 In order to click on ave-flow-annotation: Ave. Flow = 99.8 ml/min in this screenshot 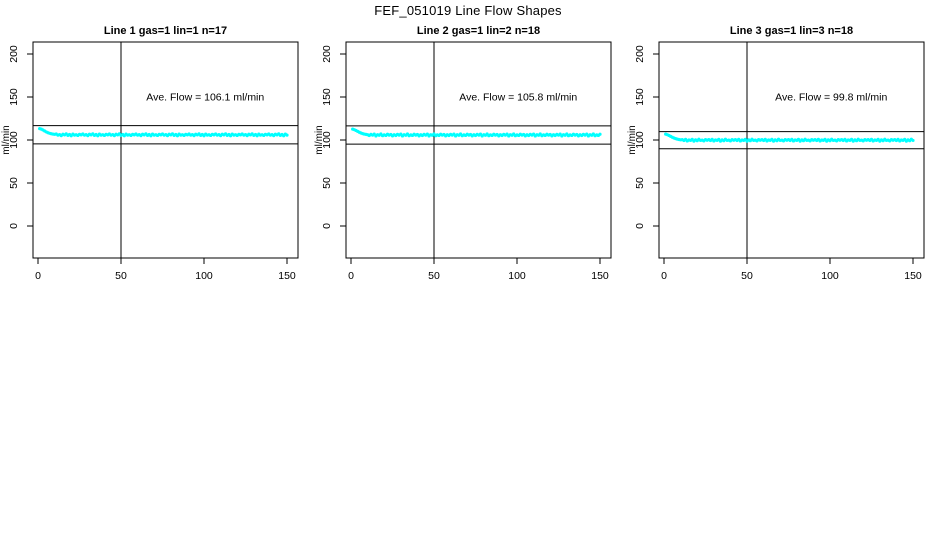, I will do `click(831, 98)`.